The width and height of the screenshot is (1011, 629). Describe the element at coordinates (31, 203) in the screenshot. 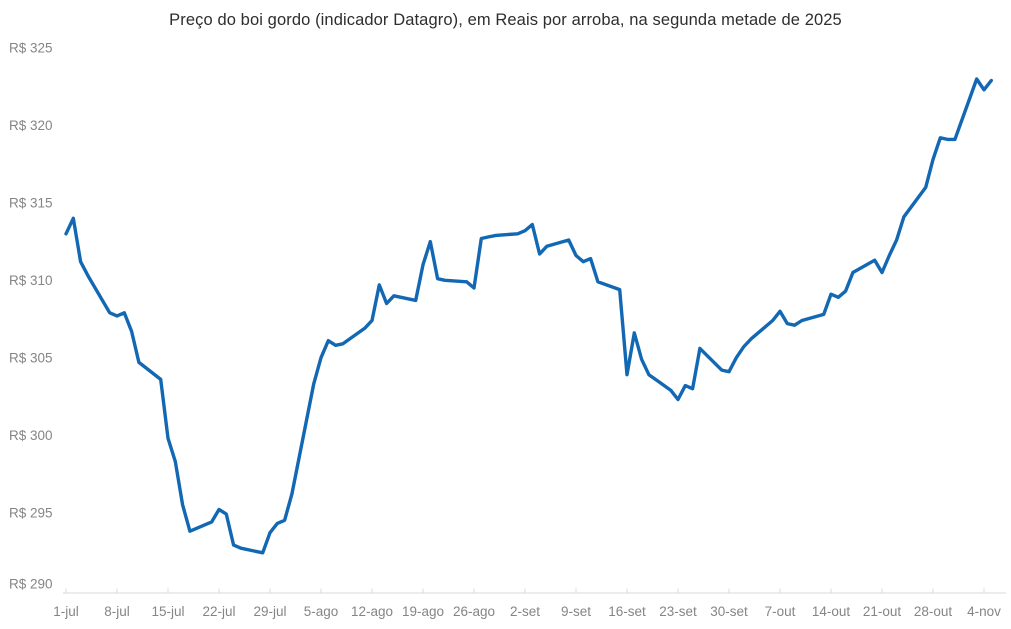

I see `y-axis-label: R$ 315` at that location.